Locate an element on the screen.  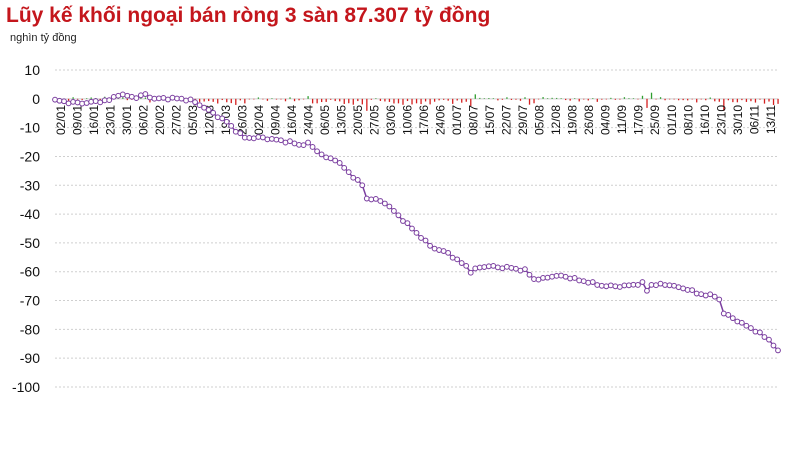
x-tick-label: 02/01 is located at coordinates (61, 120).